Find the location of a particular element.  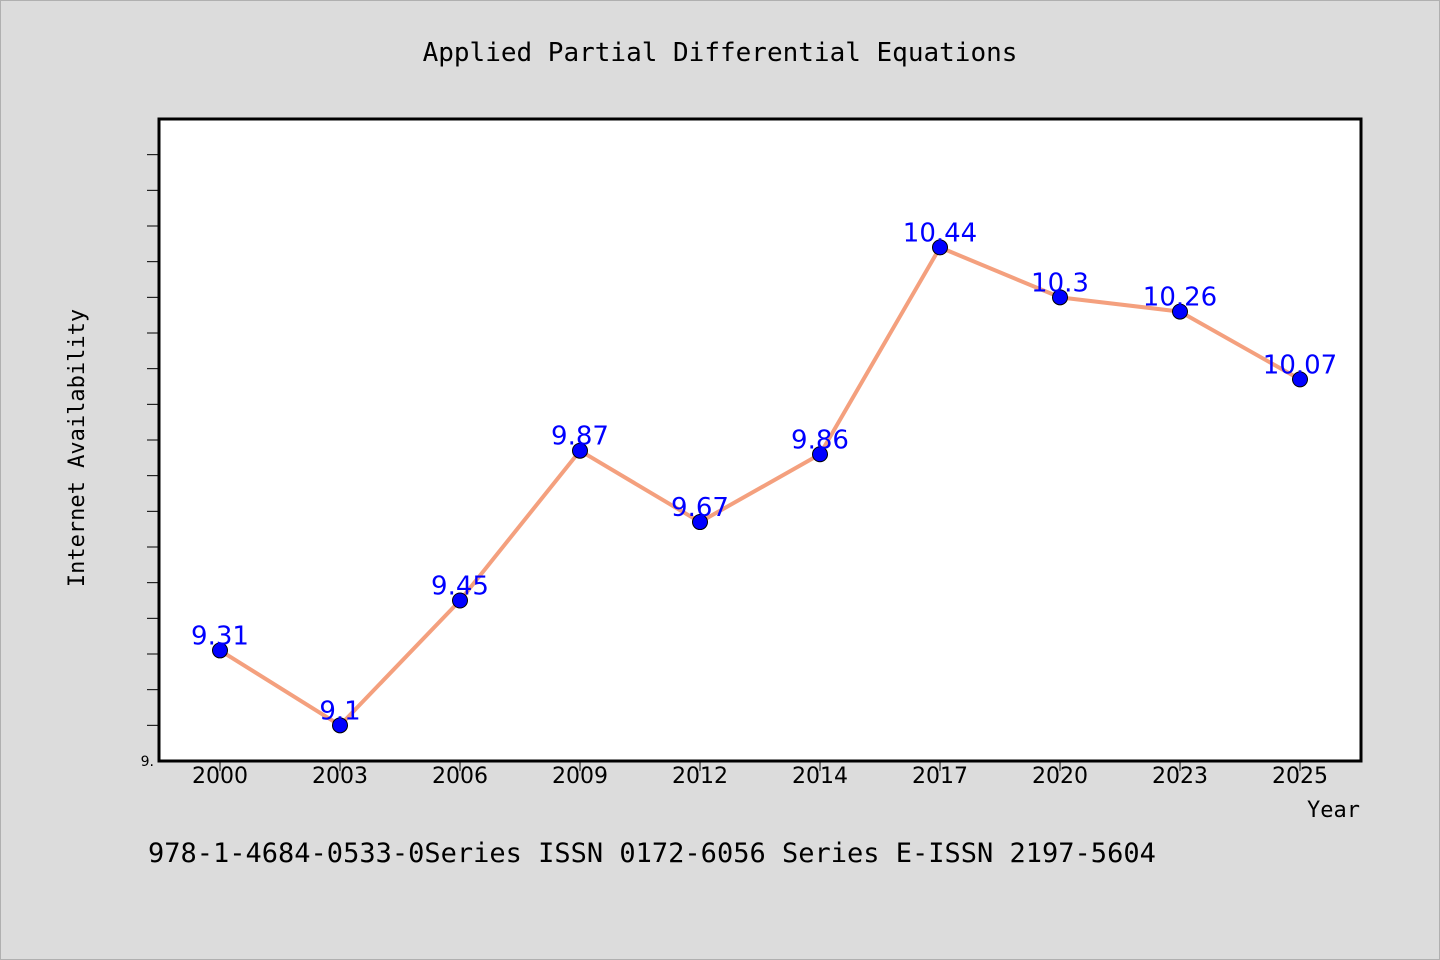

x-tick-label: 2012 is located at coordinates (700, 776).